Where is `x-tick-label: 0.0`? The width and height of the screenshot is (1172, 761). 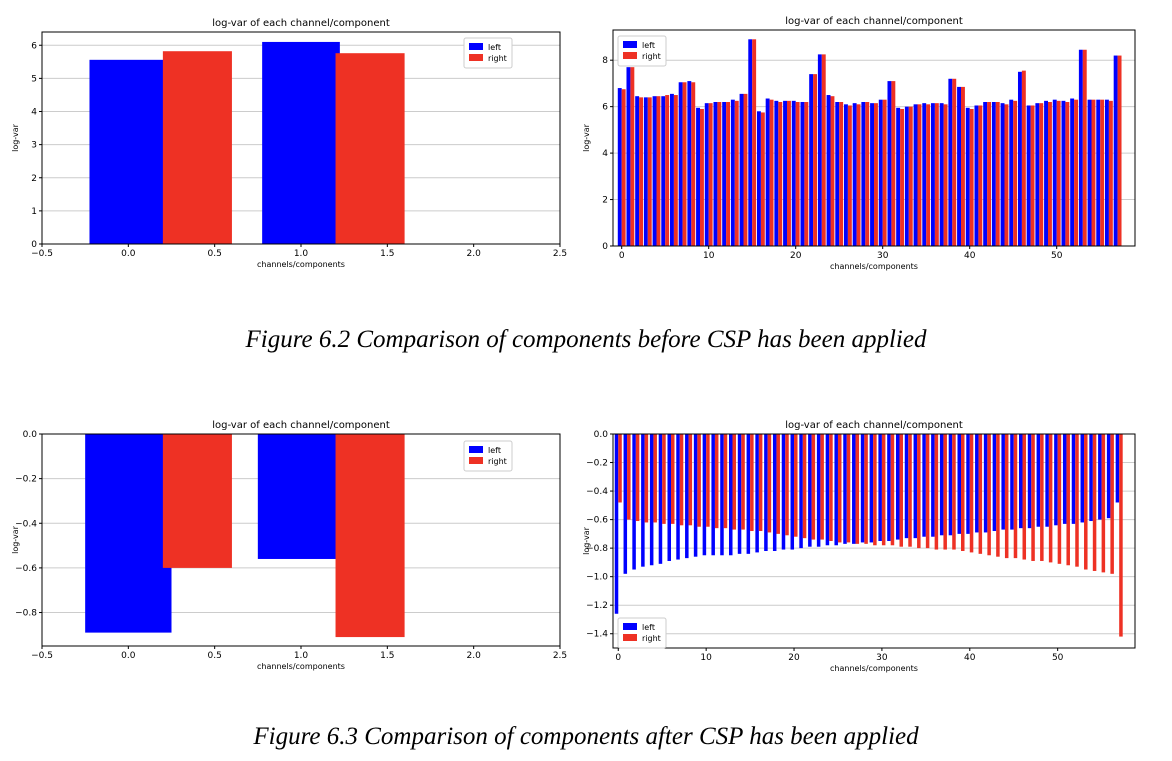
x-tick-label: 0.0 is located at coordinates (128, 254).